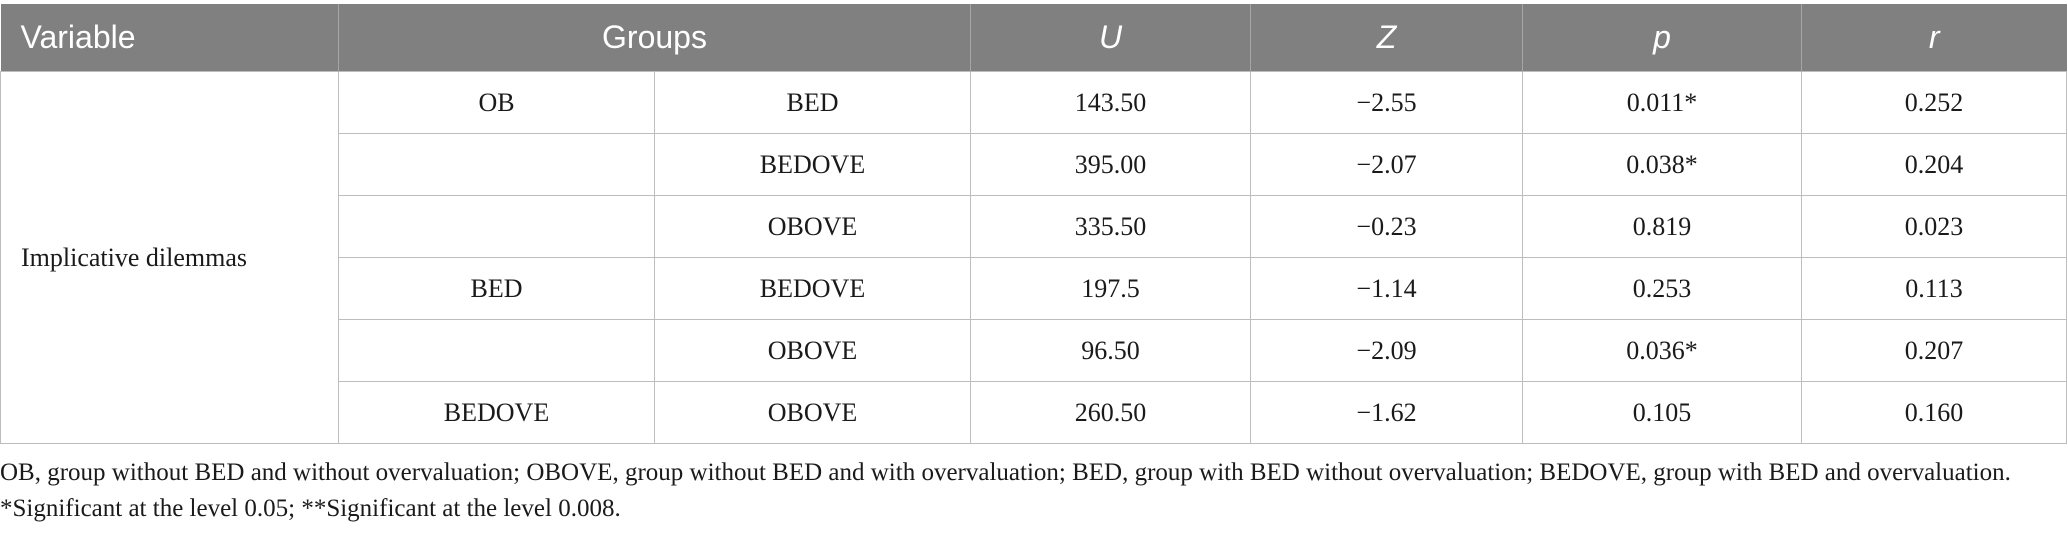 This screenshot has width=2068, height=537. What do you see at coordinates (1386, 102) in the screenshot?
I see `z-cell: −2.55` at bounding box center [1386, 102].